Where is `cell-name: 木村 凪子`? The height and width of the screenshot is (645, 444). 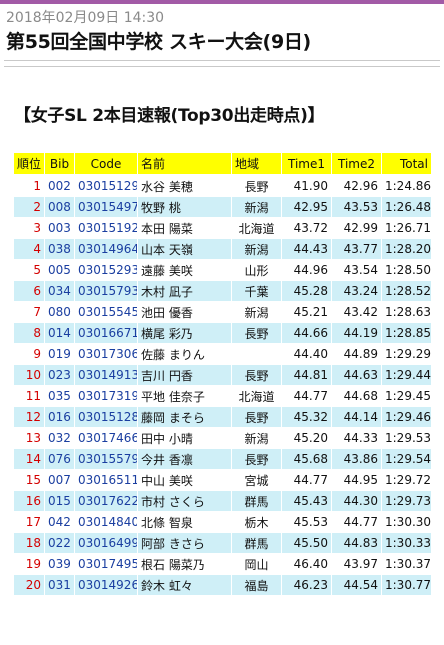
cell-name: 木村 凪子 is located at coordinates (185, 291).